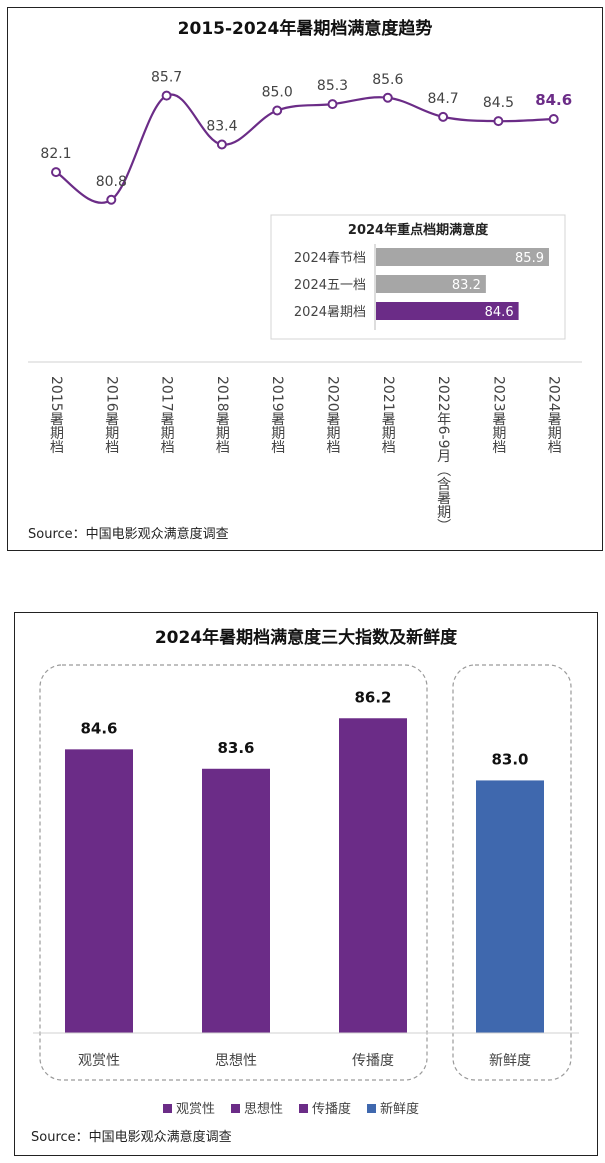 Image resolution: width=605 pixels, height=1163 pixels. What do you see at coordinates (373, 1061) in the screenshot?
I see `index-category-label: 传播度` at bounding box center [373, 1061].